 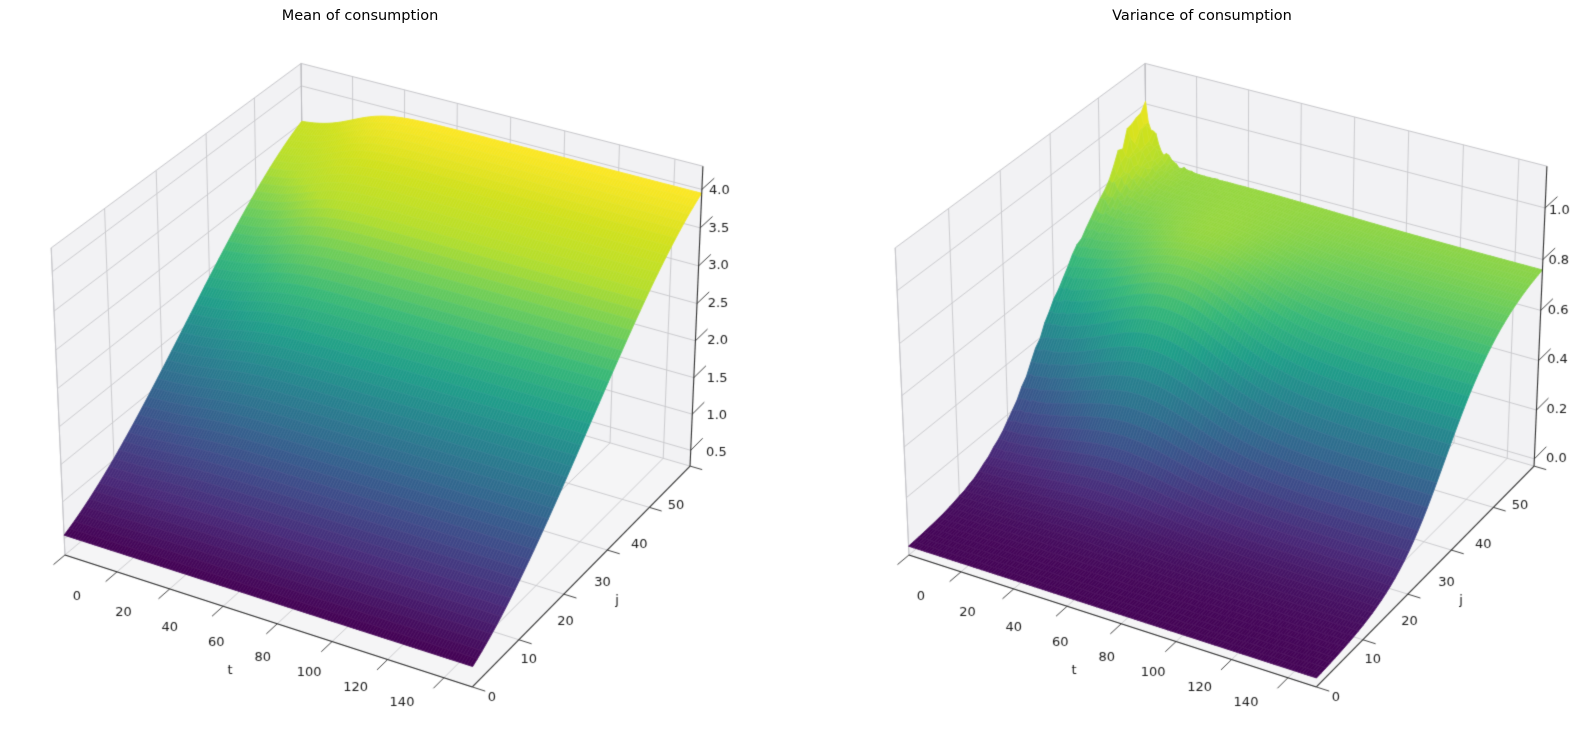 I want to click on right-plot-title: Variance of consumption, so click(x=1202, y=16).